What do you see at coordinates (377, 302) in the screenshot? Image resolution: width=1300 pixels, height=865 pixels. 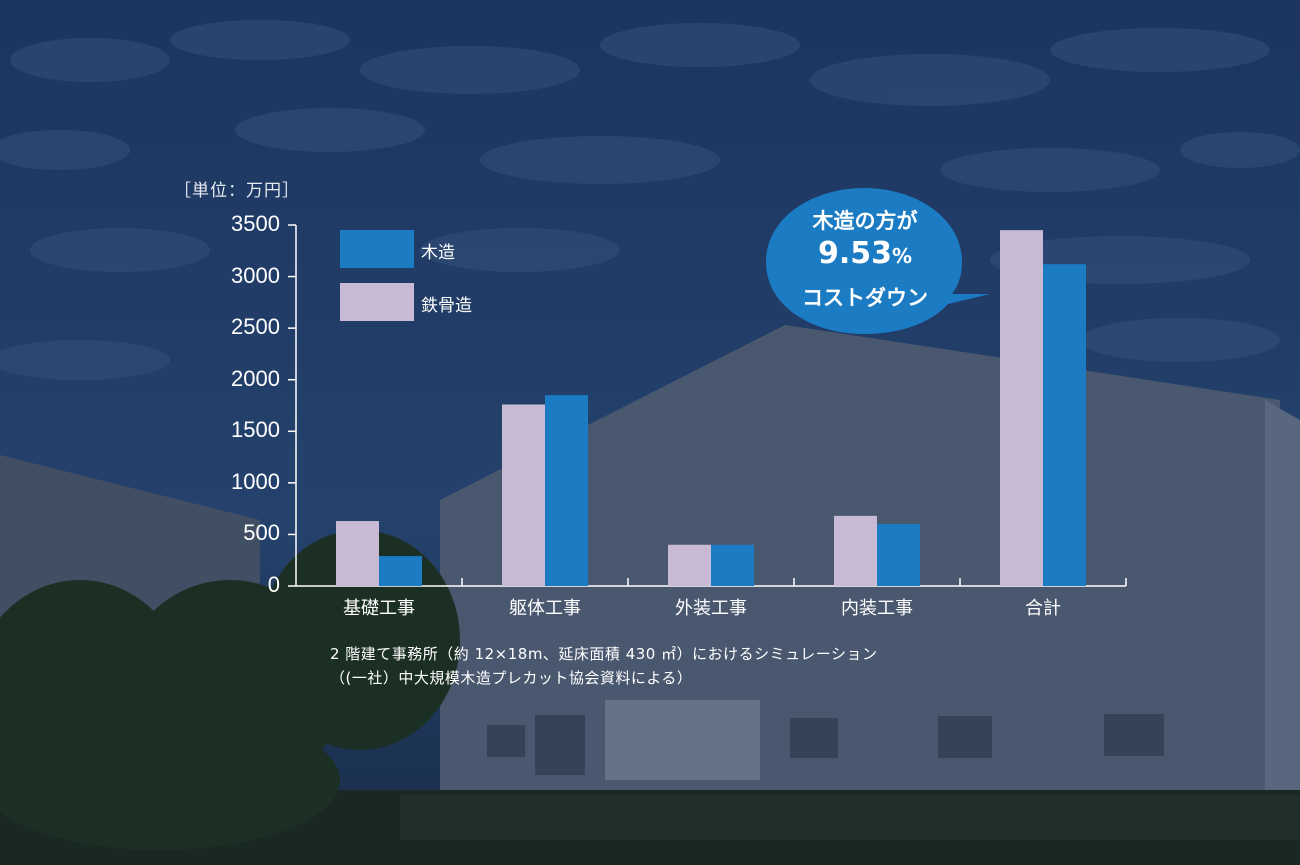 I see `legend-swatch-steel` at bounding box center [377, 302].